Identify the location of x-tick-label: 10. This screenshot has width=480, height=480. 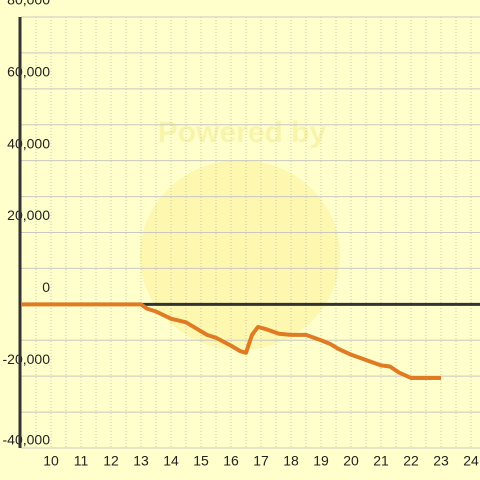
(51, 461).